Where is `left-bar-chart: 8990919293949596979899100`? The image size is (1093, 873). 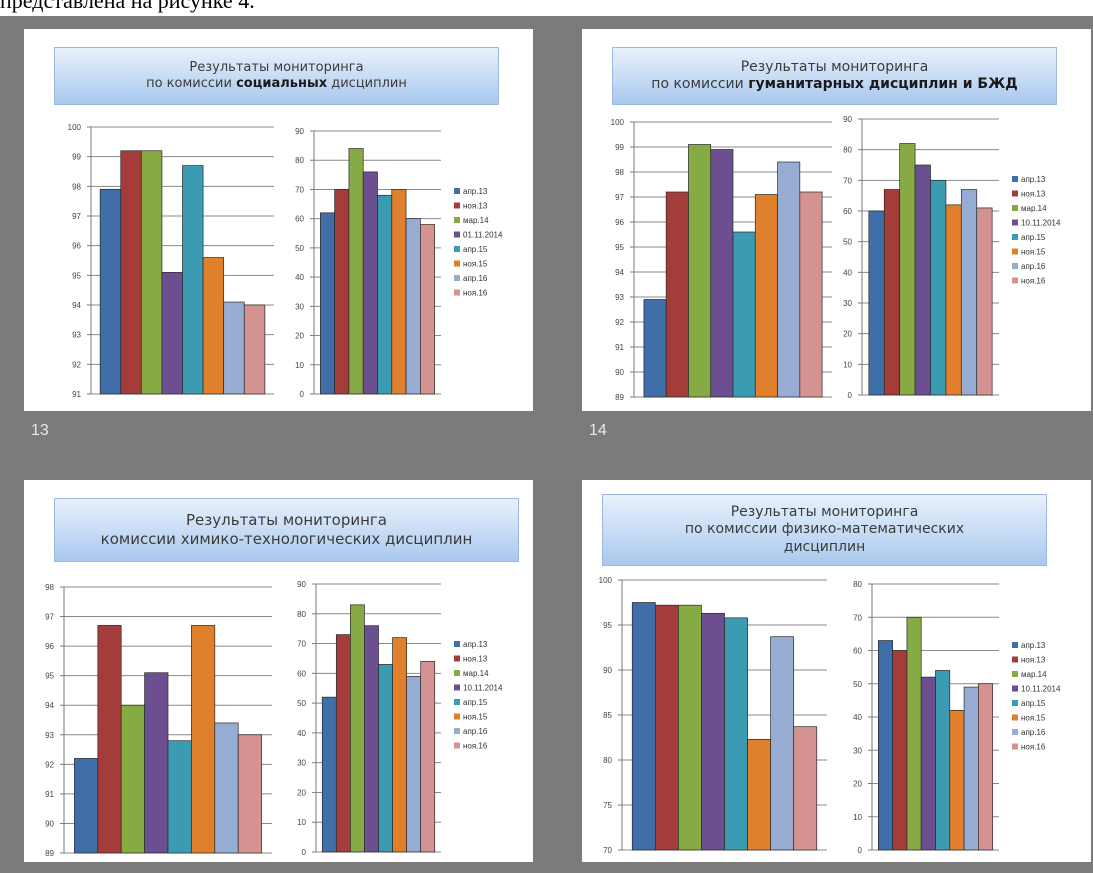
left-bar-chart: 8990919293949596979899100 is located at coordinates (721, 260).